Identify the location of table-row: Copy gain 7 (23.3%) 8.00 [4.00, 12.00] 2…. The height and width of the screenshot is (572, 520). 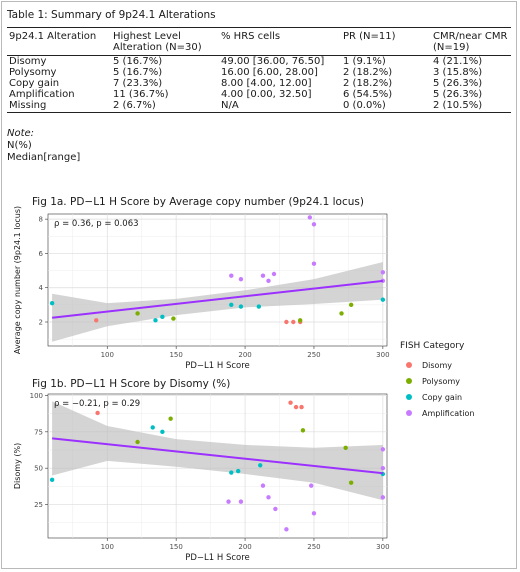
(259, 83).